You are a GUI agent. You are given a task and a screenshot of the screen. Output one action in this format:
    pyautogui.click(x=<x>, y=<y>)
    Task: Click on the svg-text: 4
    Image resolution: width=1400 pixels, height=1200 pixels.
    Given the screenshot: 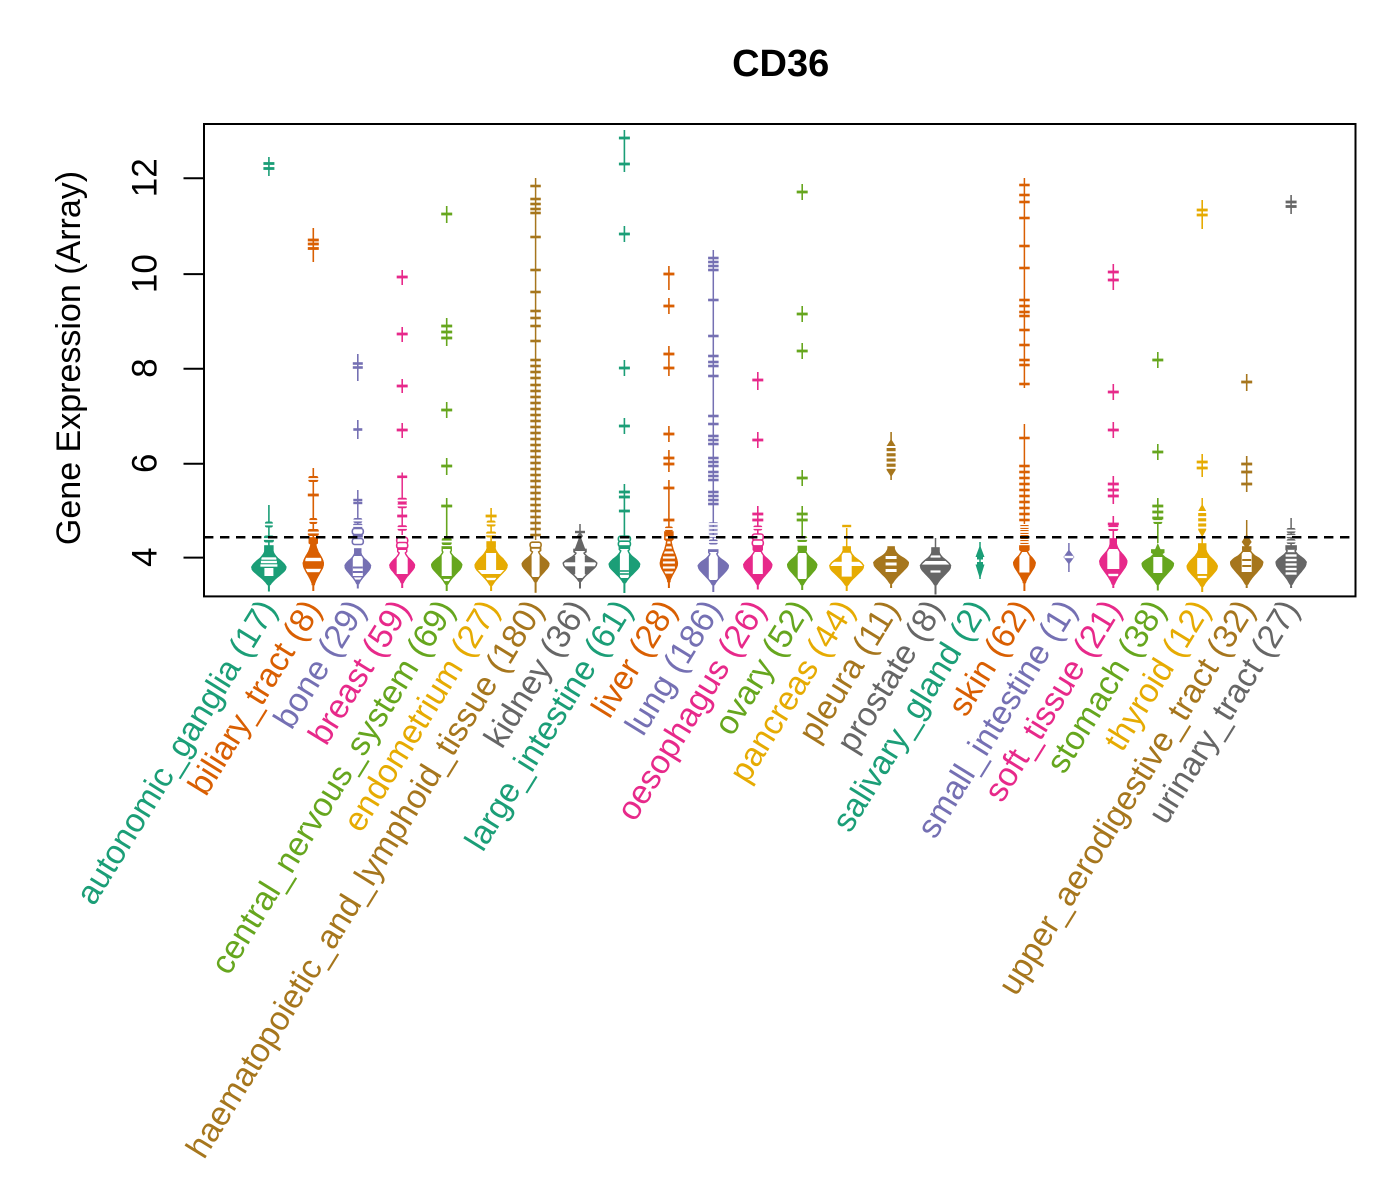 What is the action you would take?
    pyautogui.click(x=145, y=556)
    